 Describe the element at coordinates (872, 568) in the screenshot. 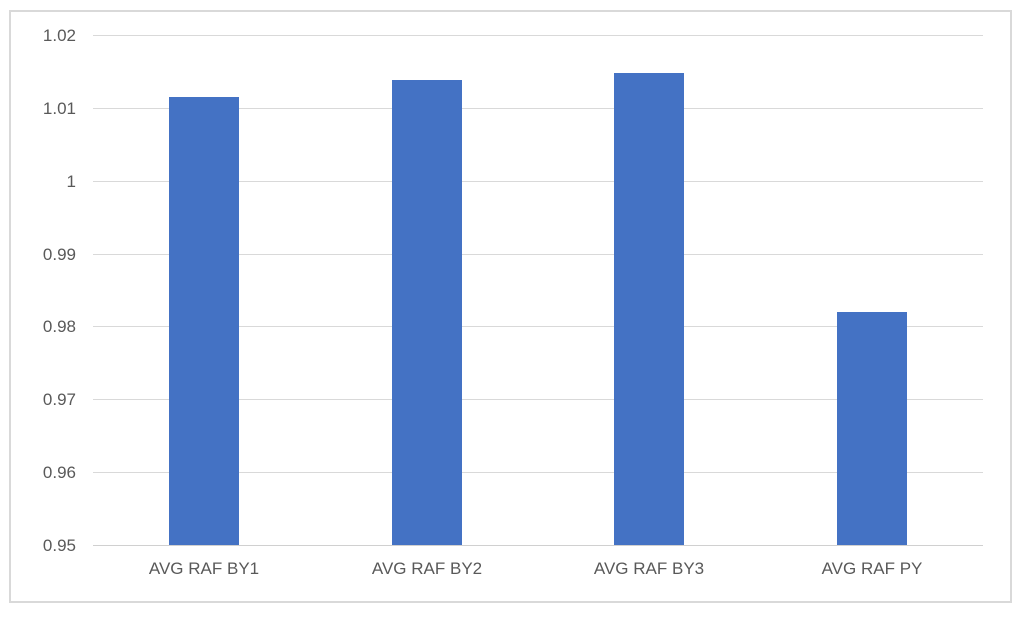

I see `x-category-label: AVG RAF PY` at that location.